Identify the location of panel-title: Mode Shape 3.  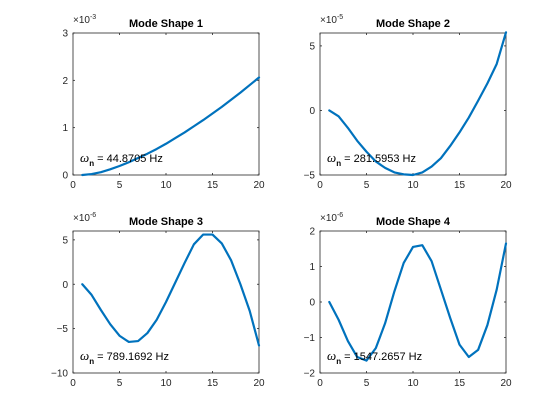
(166, 222).